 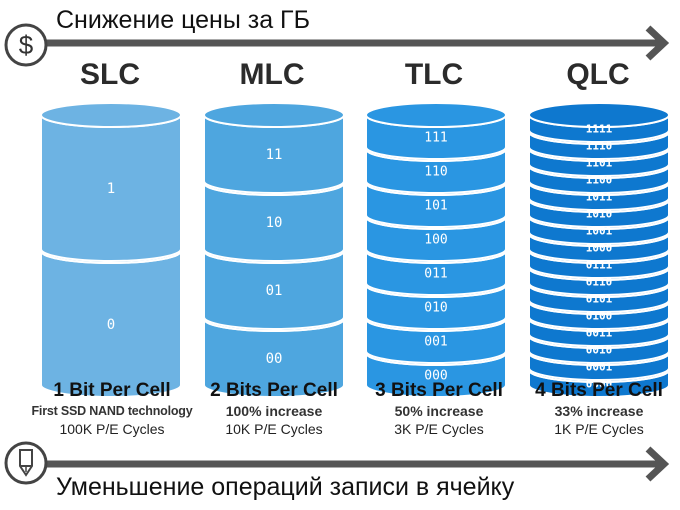 What do you see at coordinates (435, 376) in the screenshot?
I see `cell-value-label: 000` at bounding box center [435, 376].